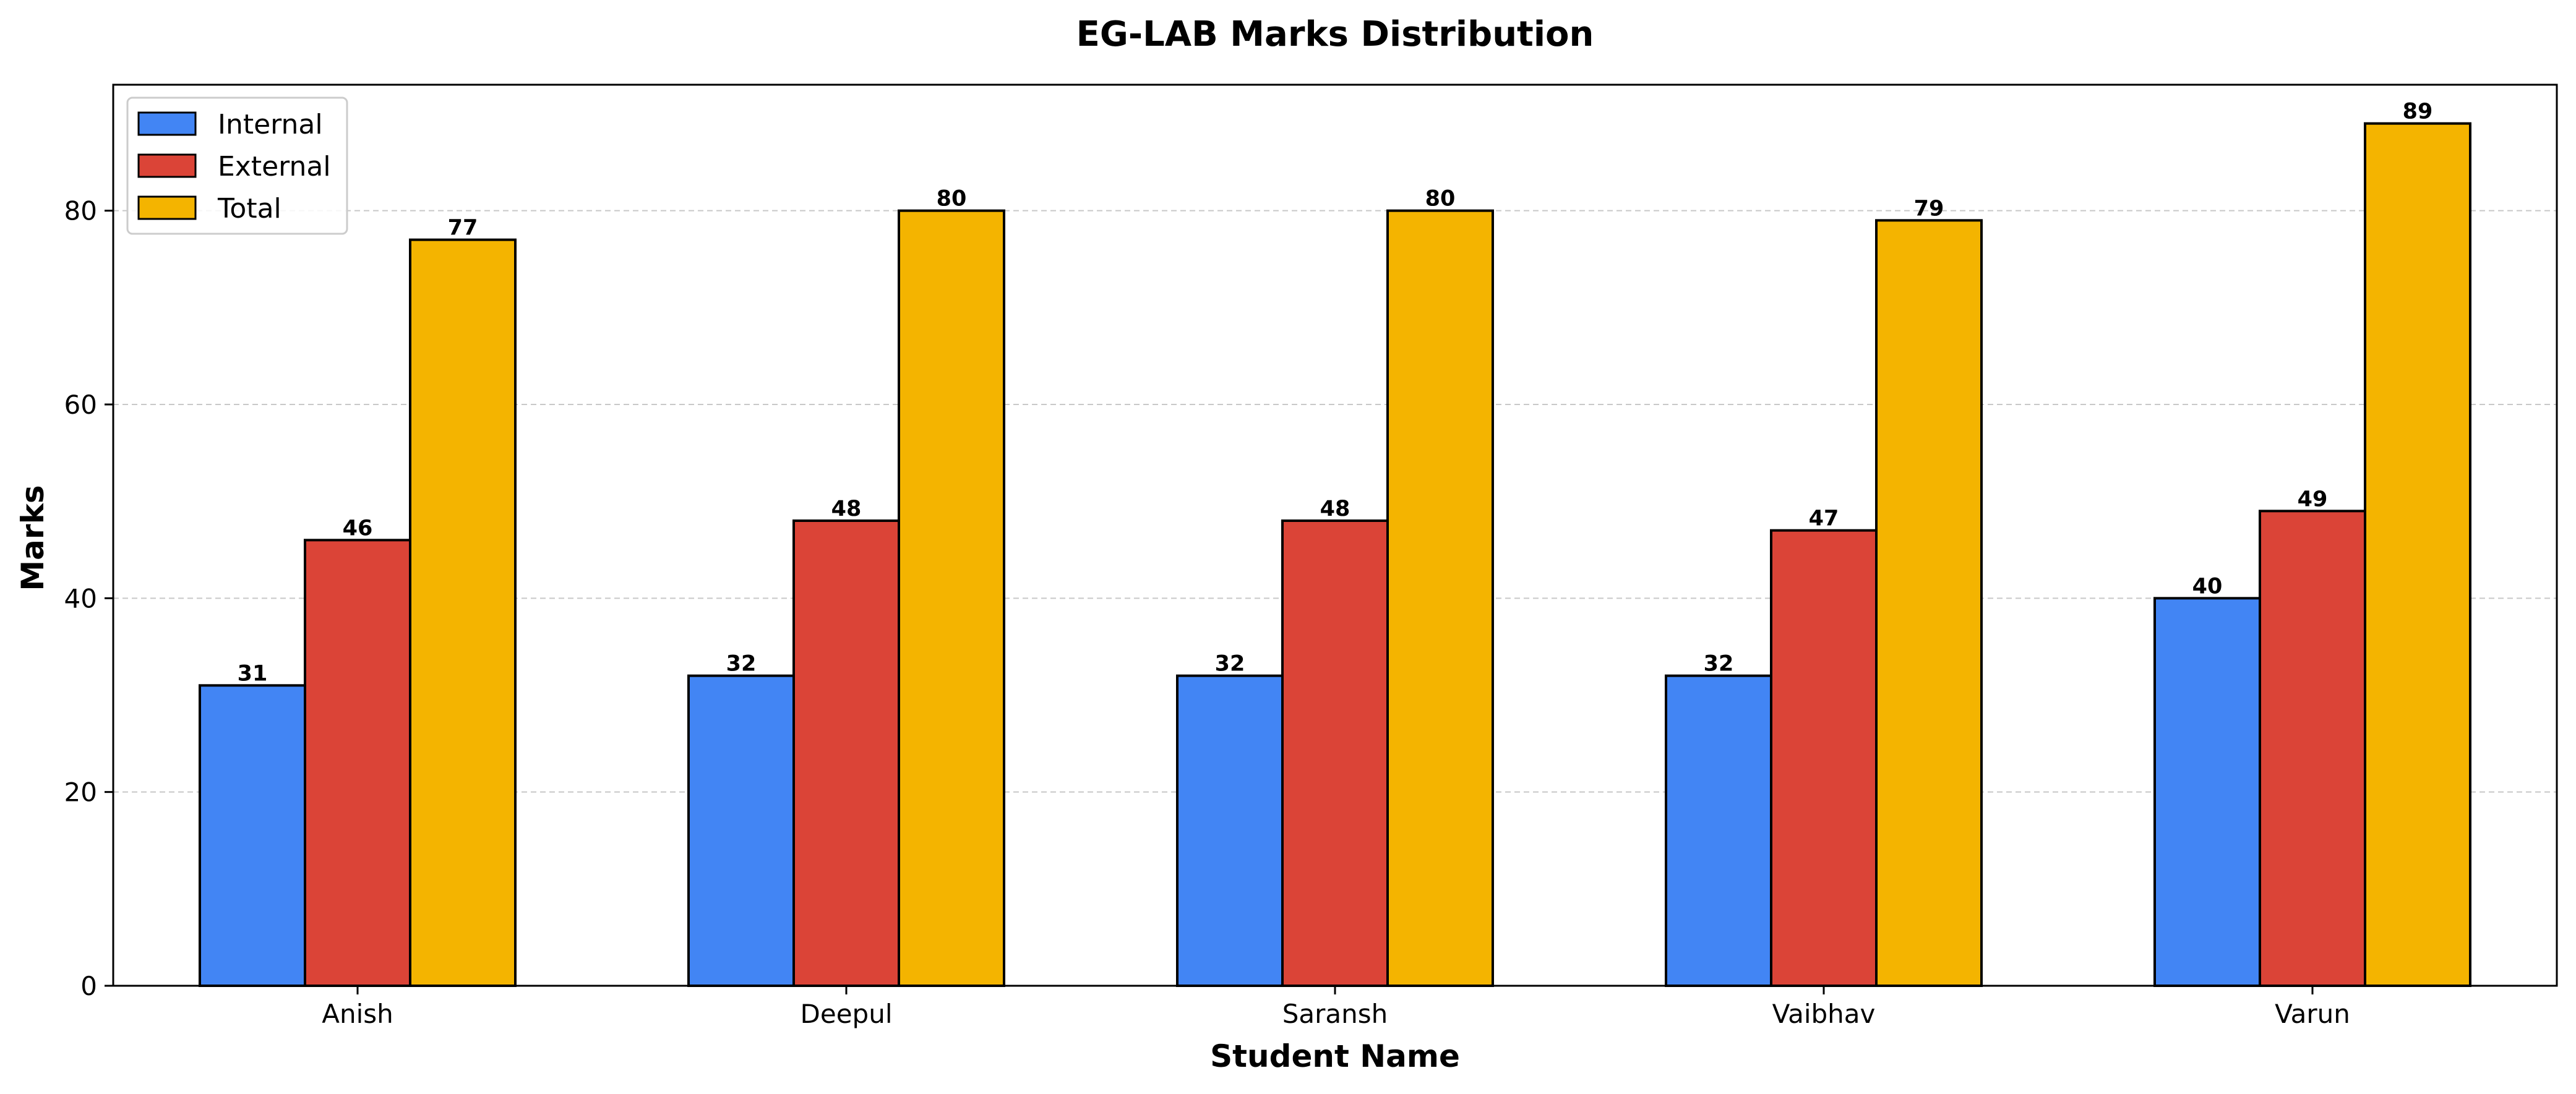 The height and width of the screenshot is (1094, 2576). I want to click on bar-total-anish, so click(463, 613).